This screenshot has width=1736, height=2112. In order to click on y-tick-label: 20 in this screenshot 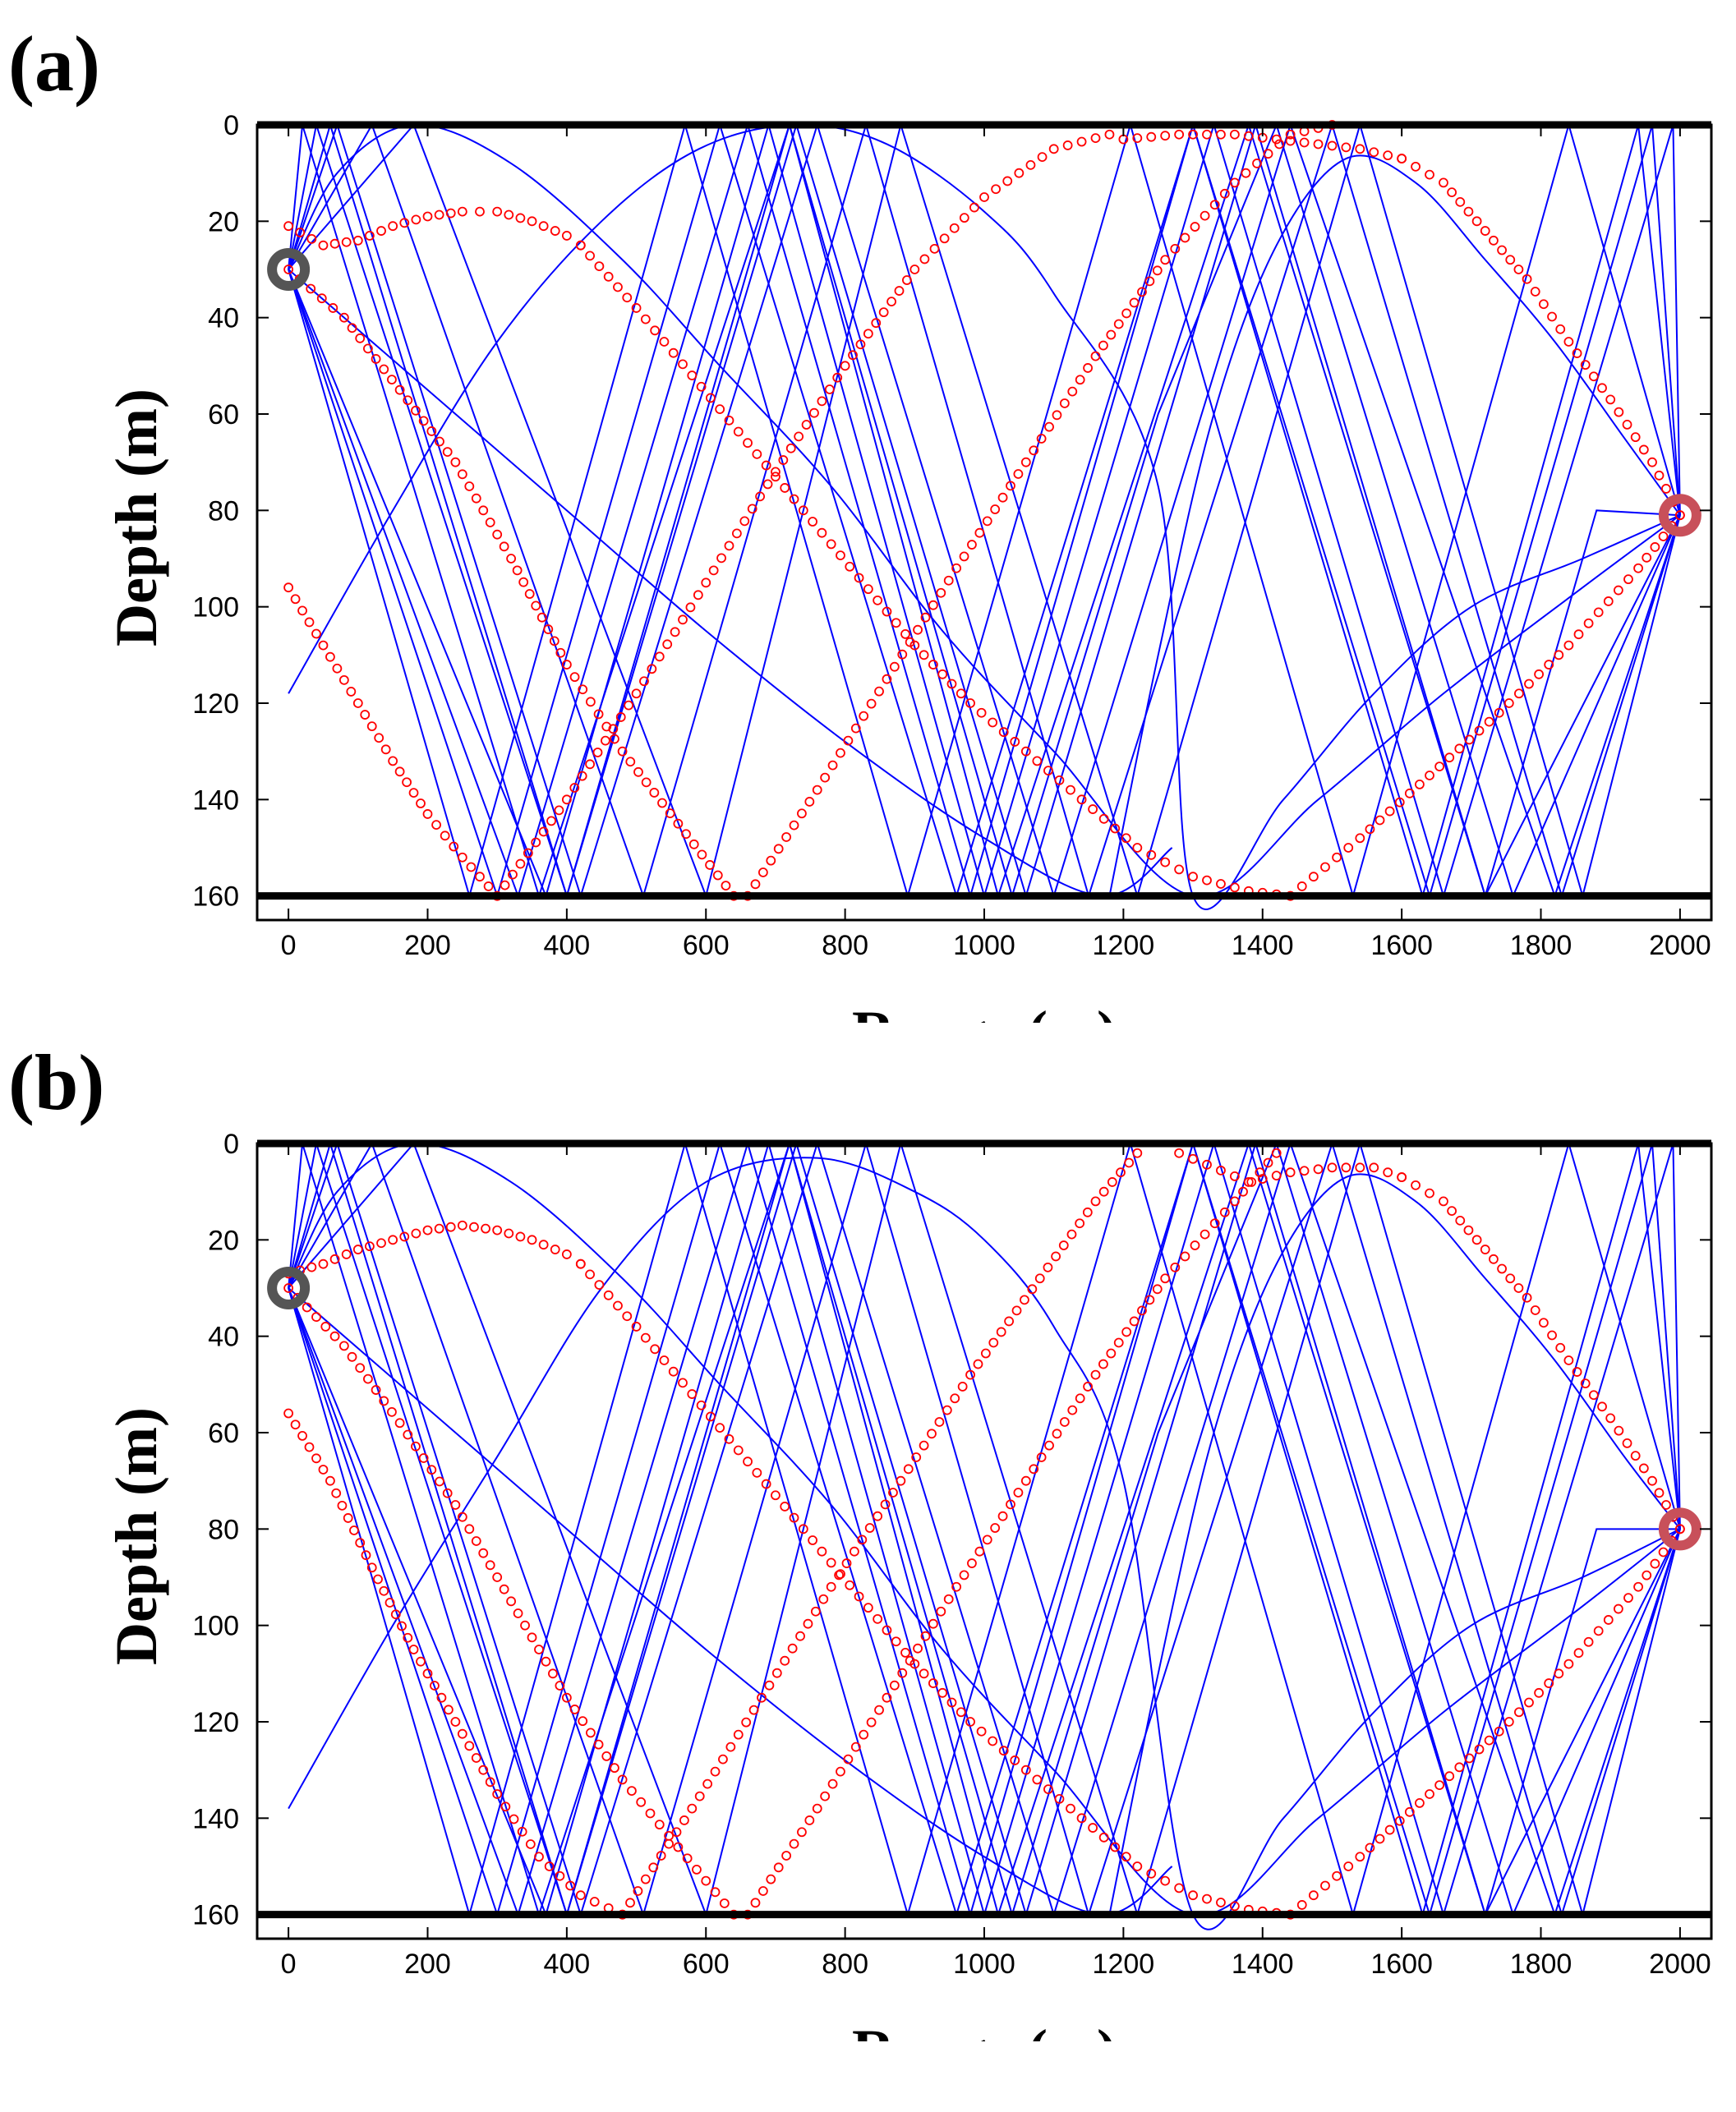, I will do `click(223, 221)`.